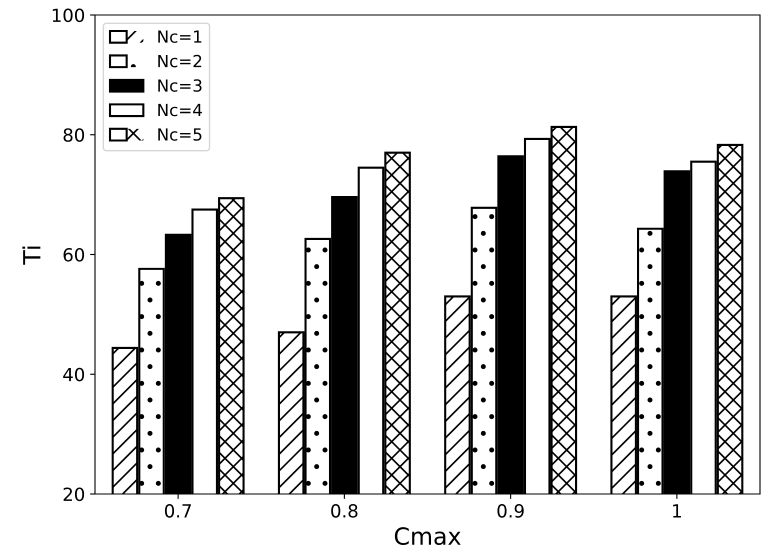 Image resolution: width=761 pixels, height=558 pixels. What do you see at coordinates (180, 36) in the screenshot?
I see `legend-label: Nc=1` at bounding box center [180, 36].